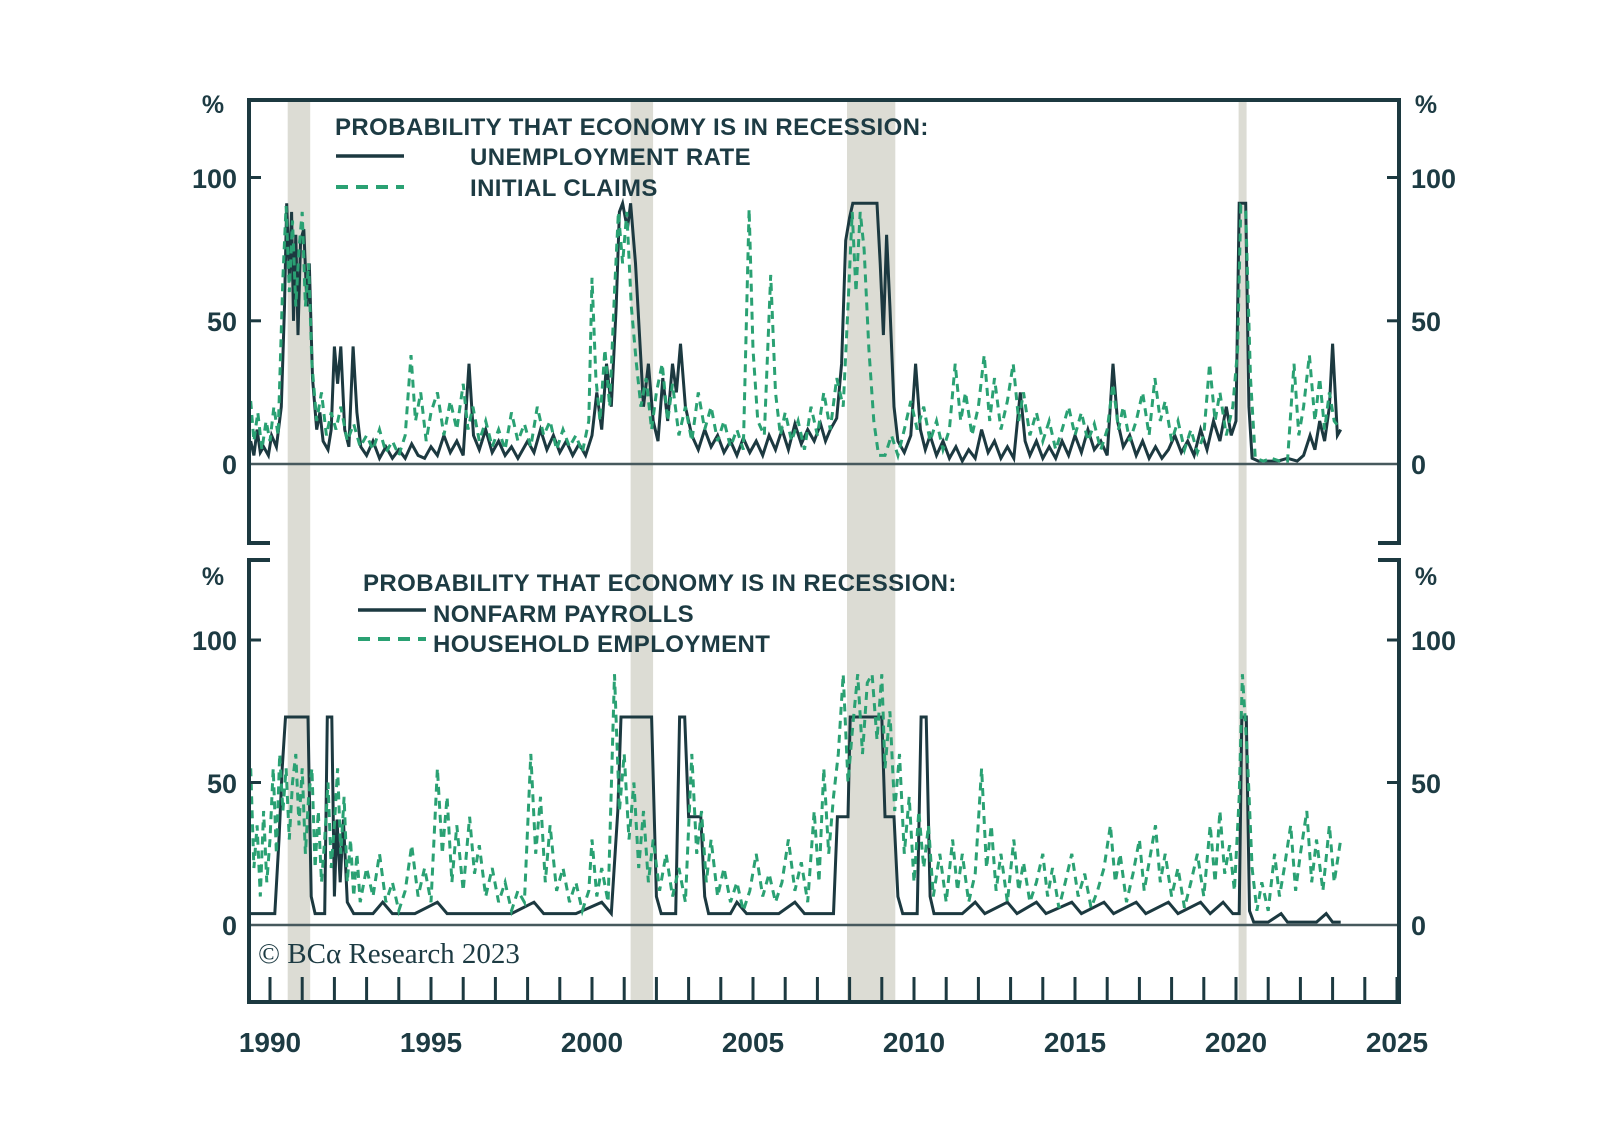 The image size is (1598, 1144). I want to click on top-left-0-label: 0, so click(229, 465).